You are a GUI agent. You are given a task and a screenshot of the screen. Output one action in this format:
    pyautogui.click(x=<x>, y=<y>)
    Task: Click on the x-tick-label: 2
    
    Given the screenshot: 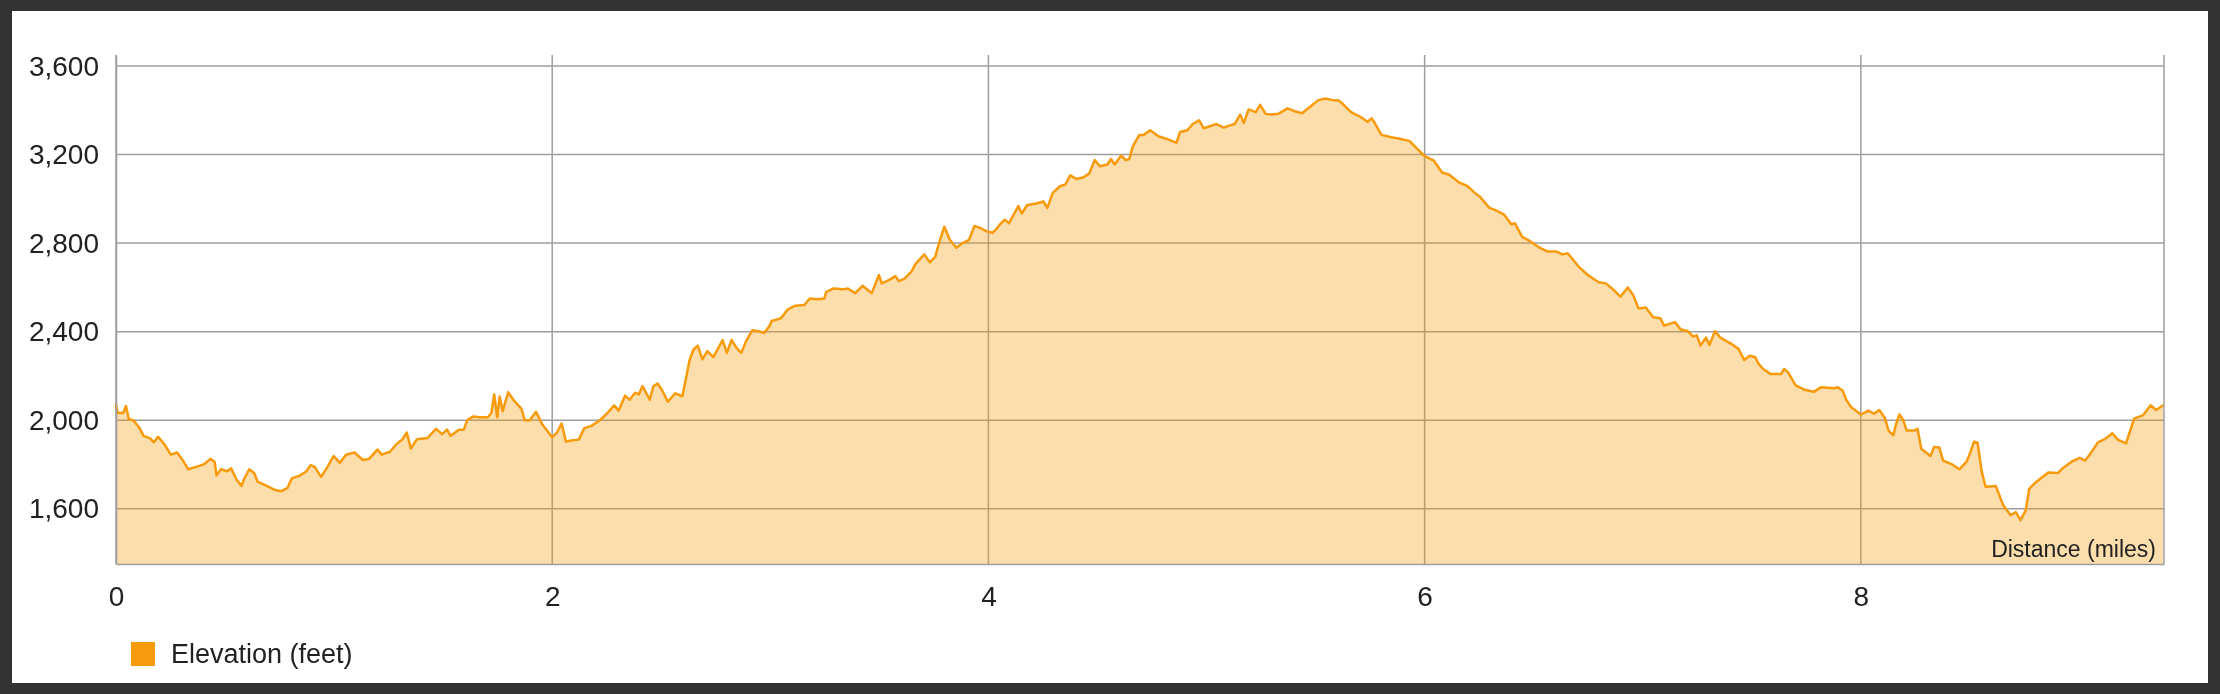 What is the action you would take?
    pyautogui.click(x=552, y=596)
    